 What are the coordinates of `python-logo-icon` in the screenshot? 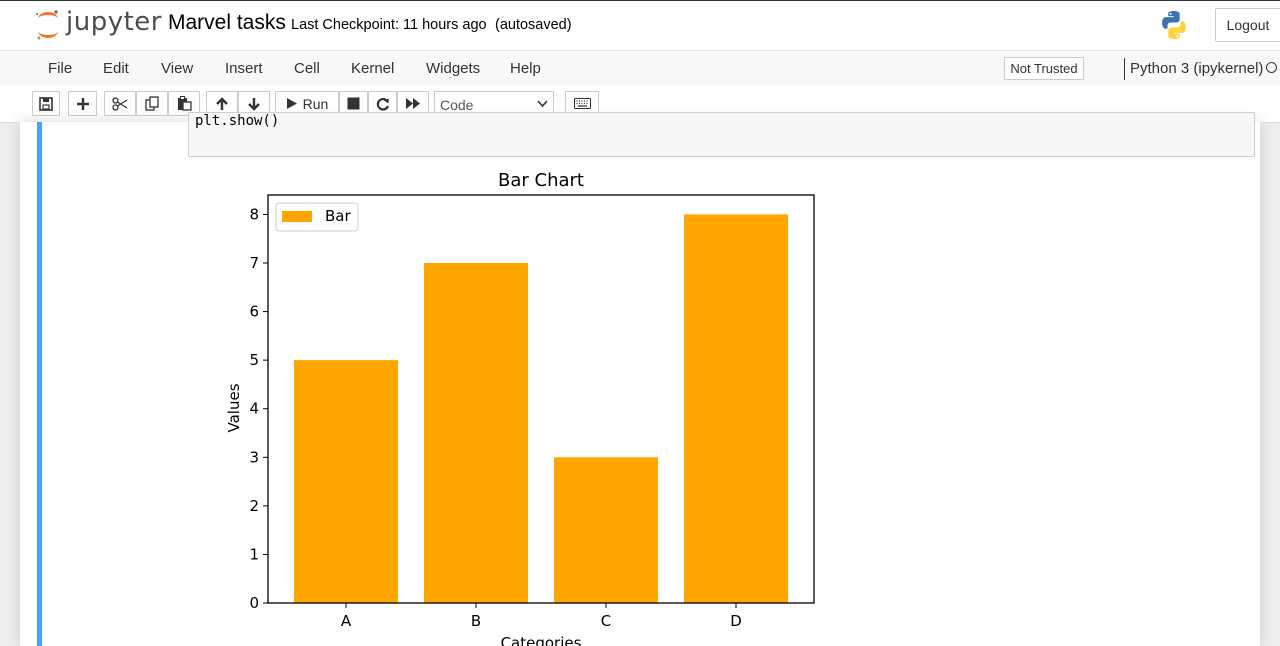 It's located at (1174, 25).